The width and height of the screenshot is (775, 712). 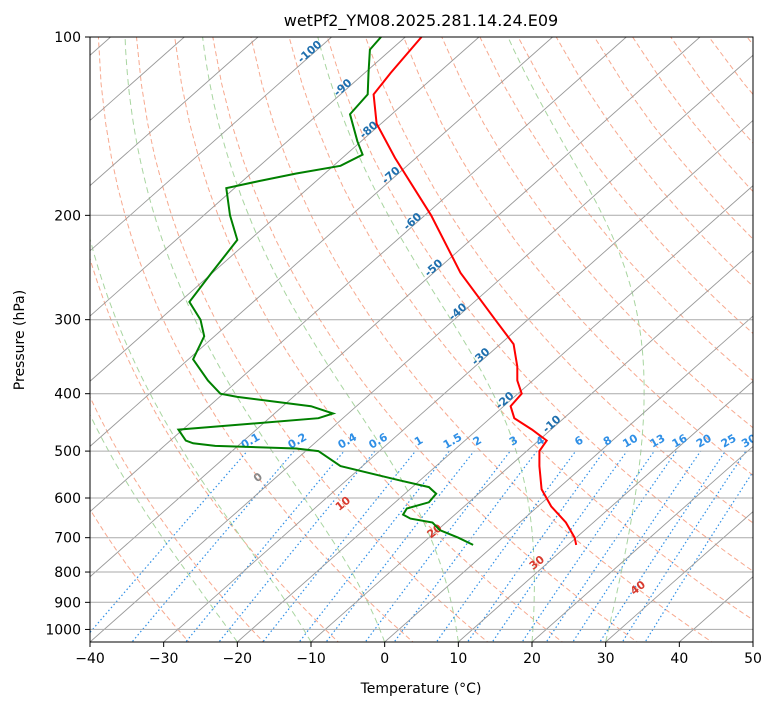 What do you see at coordinates (753, 659) in the screenshot?
I see `x-tick-label: 50` at bounding box center [753, 659].